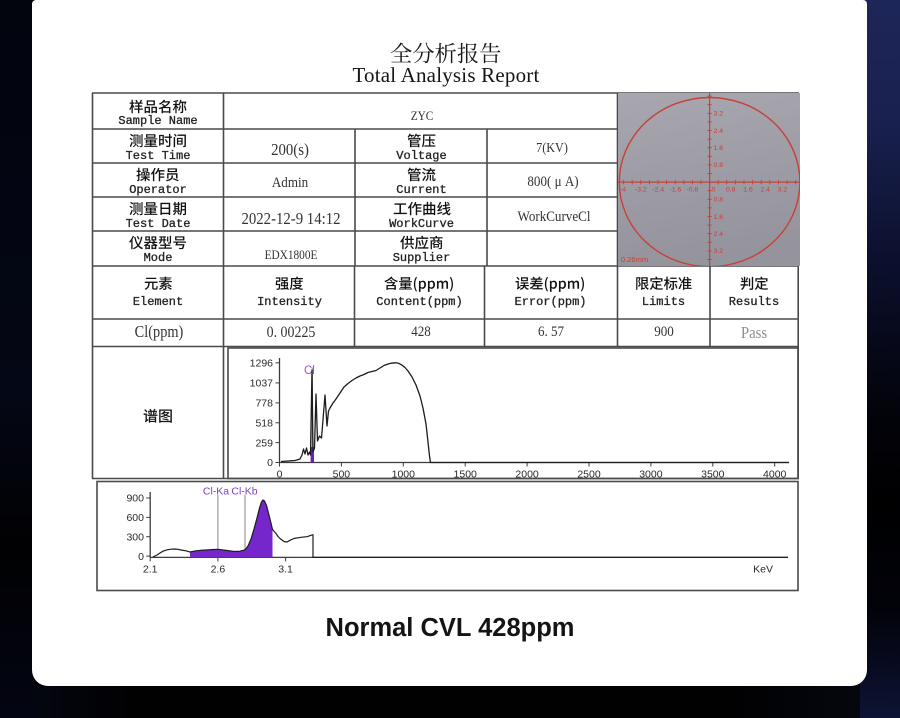 The width and height of the screenshot is (900, 718). I want to click on svg-text: 778, so click(264, 404).